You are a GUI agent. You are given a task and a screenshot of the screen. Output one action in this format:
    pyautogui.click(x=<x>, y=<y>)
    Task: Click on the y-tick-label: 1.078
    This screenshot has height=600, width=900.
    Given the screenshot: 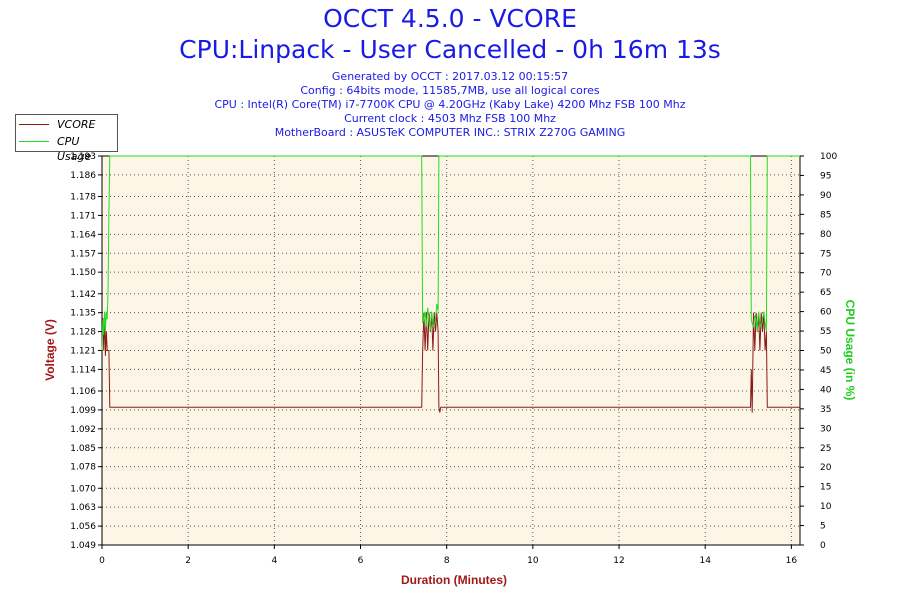 What is the action you would take?
    pyautogui.click(x=83, y=468)
    